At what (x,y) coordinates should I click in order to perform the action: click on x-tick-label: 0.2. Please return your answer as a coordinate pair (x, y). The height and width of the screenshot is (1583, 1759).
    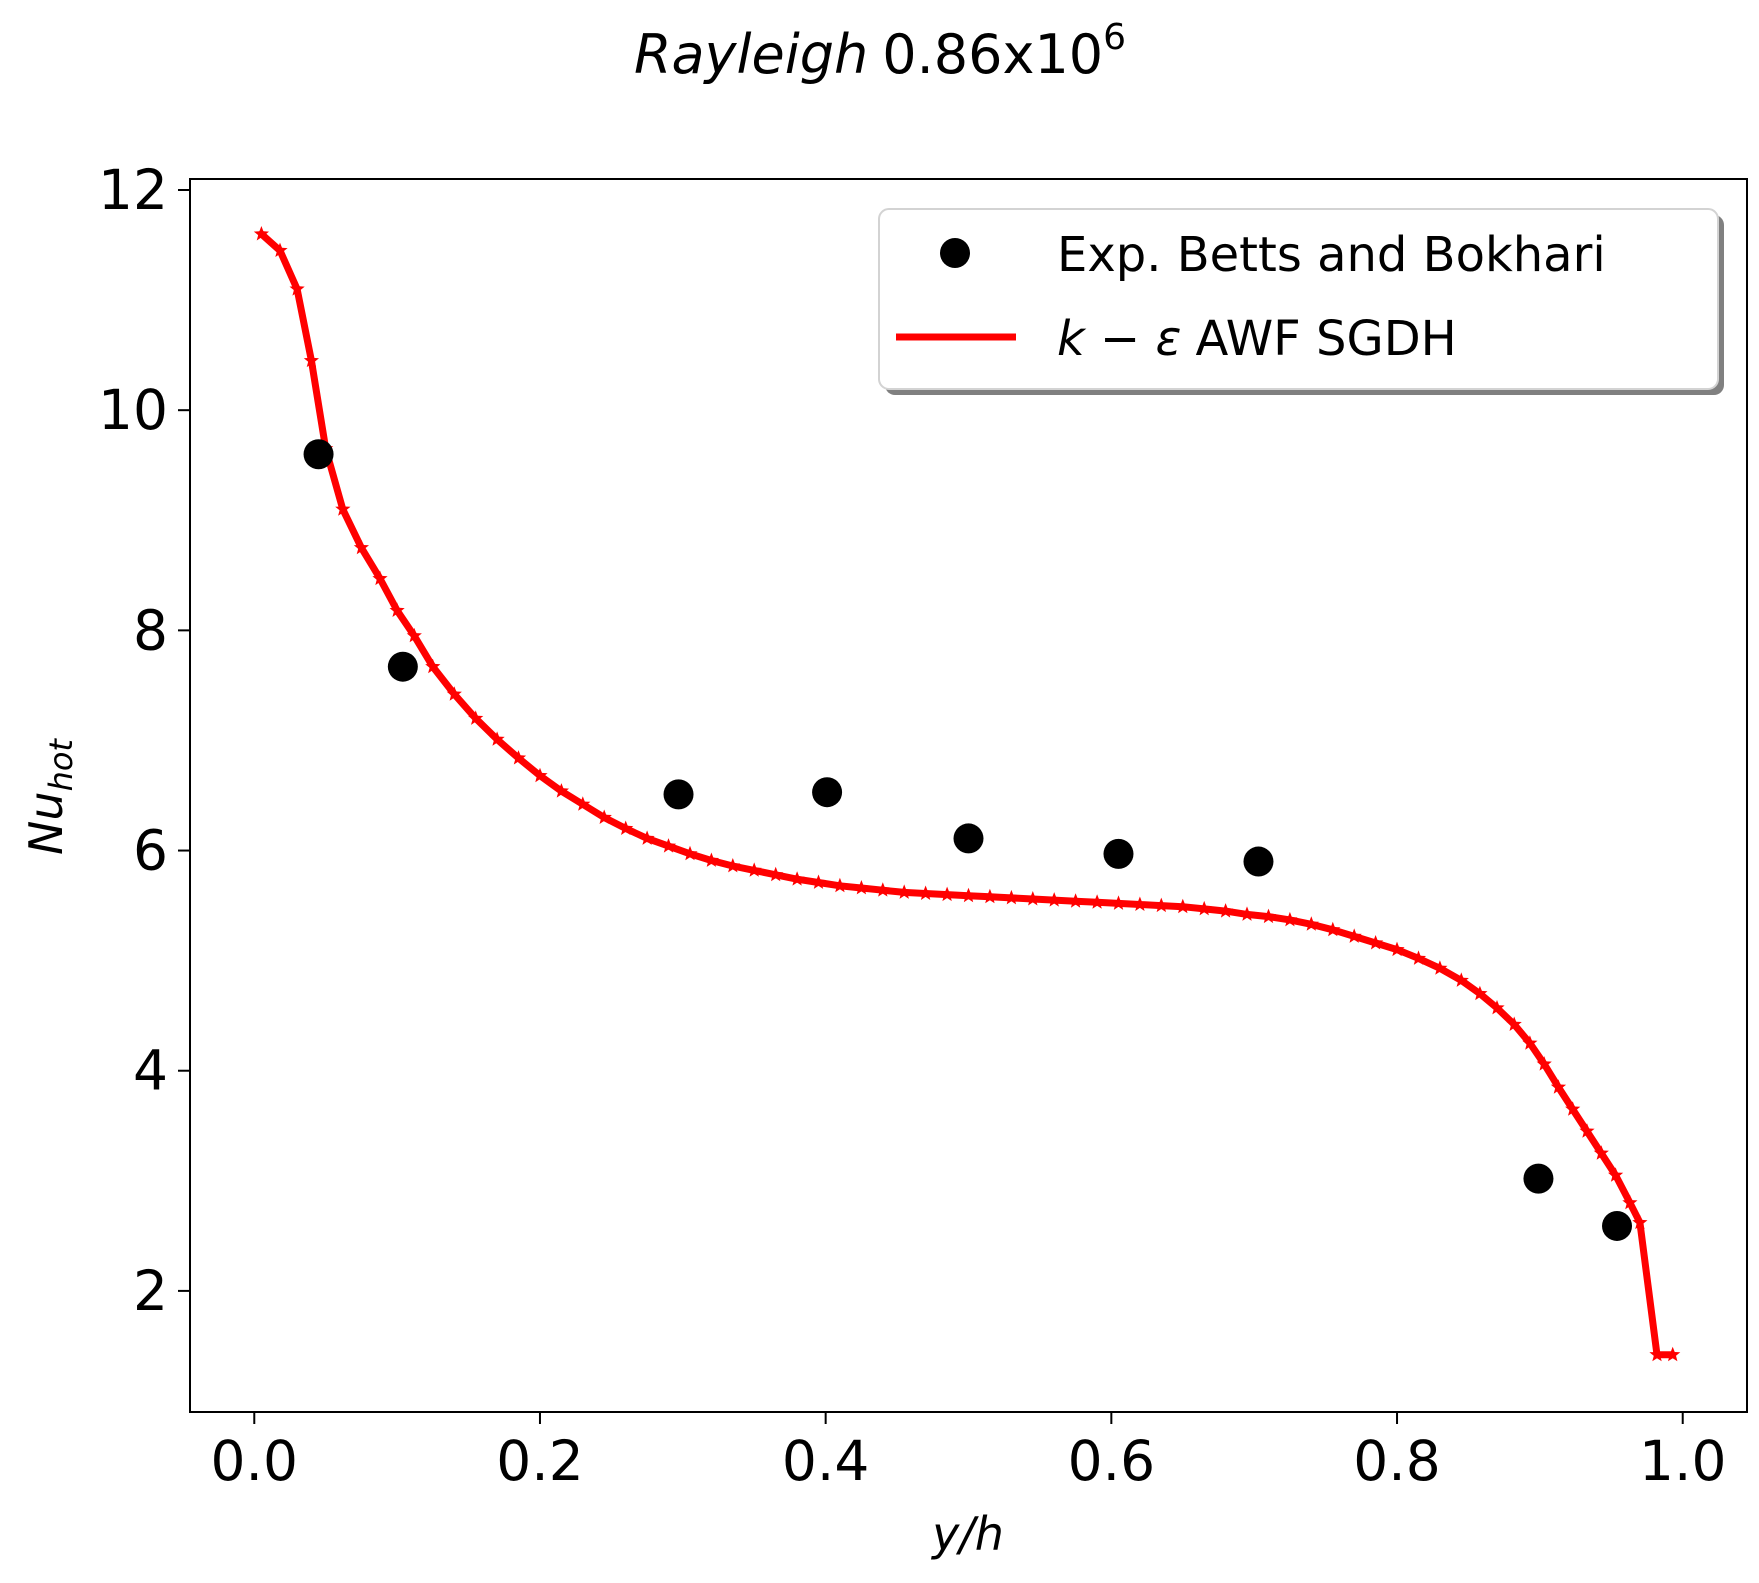
    Looking at the image, I should click on (539, 1461).